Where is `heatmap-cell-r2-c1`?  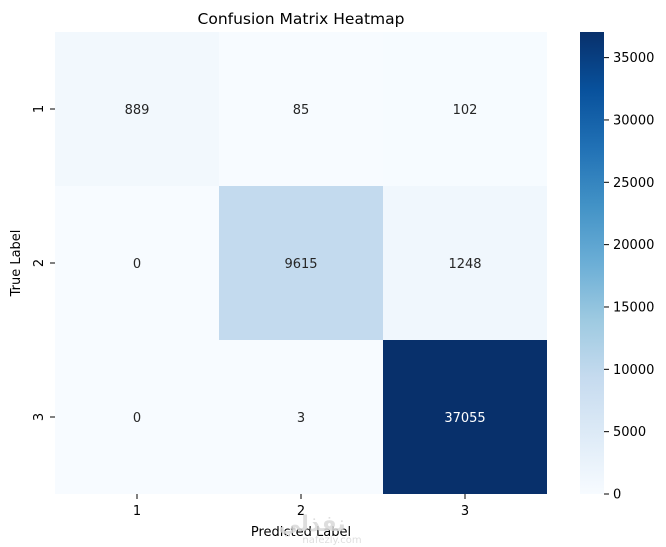
heatmap-cell-r2-c1 is located at coordinates (137, 263).